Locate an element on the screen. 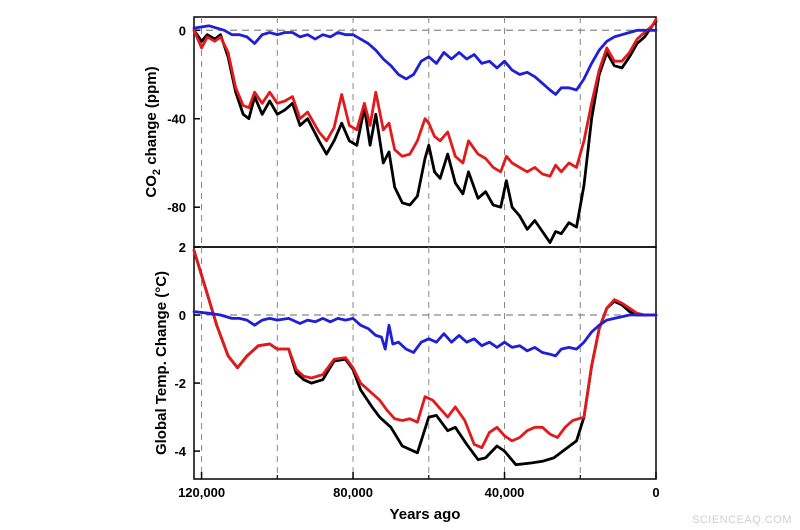  co2-y-axis-title-suffix: change (ppm) is located at coordinates (151, 117).